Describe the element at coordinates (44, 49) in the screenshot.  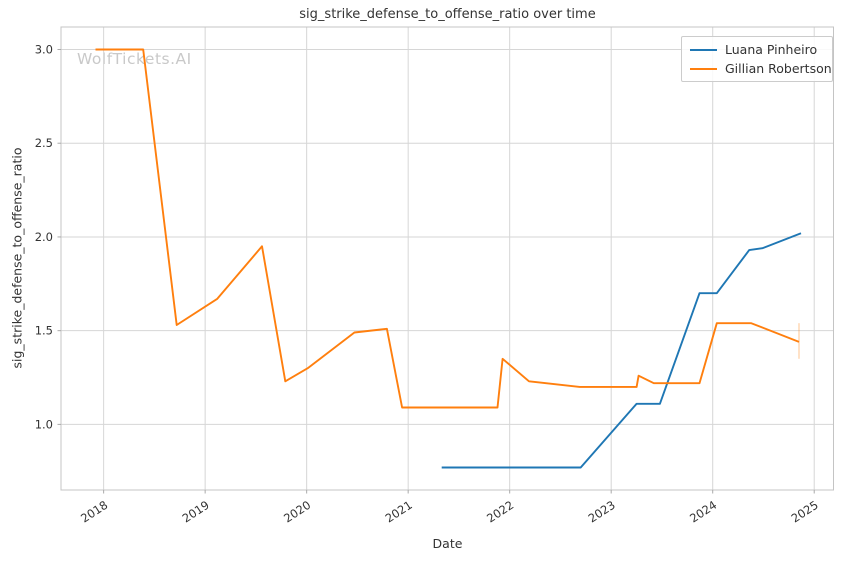
I see `y-tick-label: 3.0` at that location.